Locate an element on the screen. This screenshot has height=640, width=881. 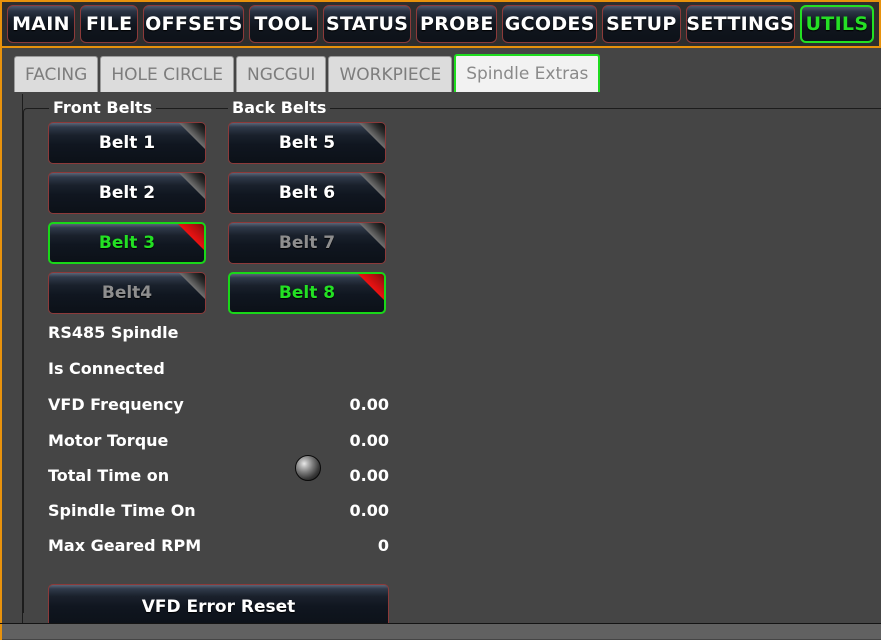
belt-button-3: Belt 3 is located at coordinates (127, 243).